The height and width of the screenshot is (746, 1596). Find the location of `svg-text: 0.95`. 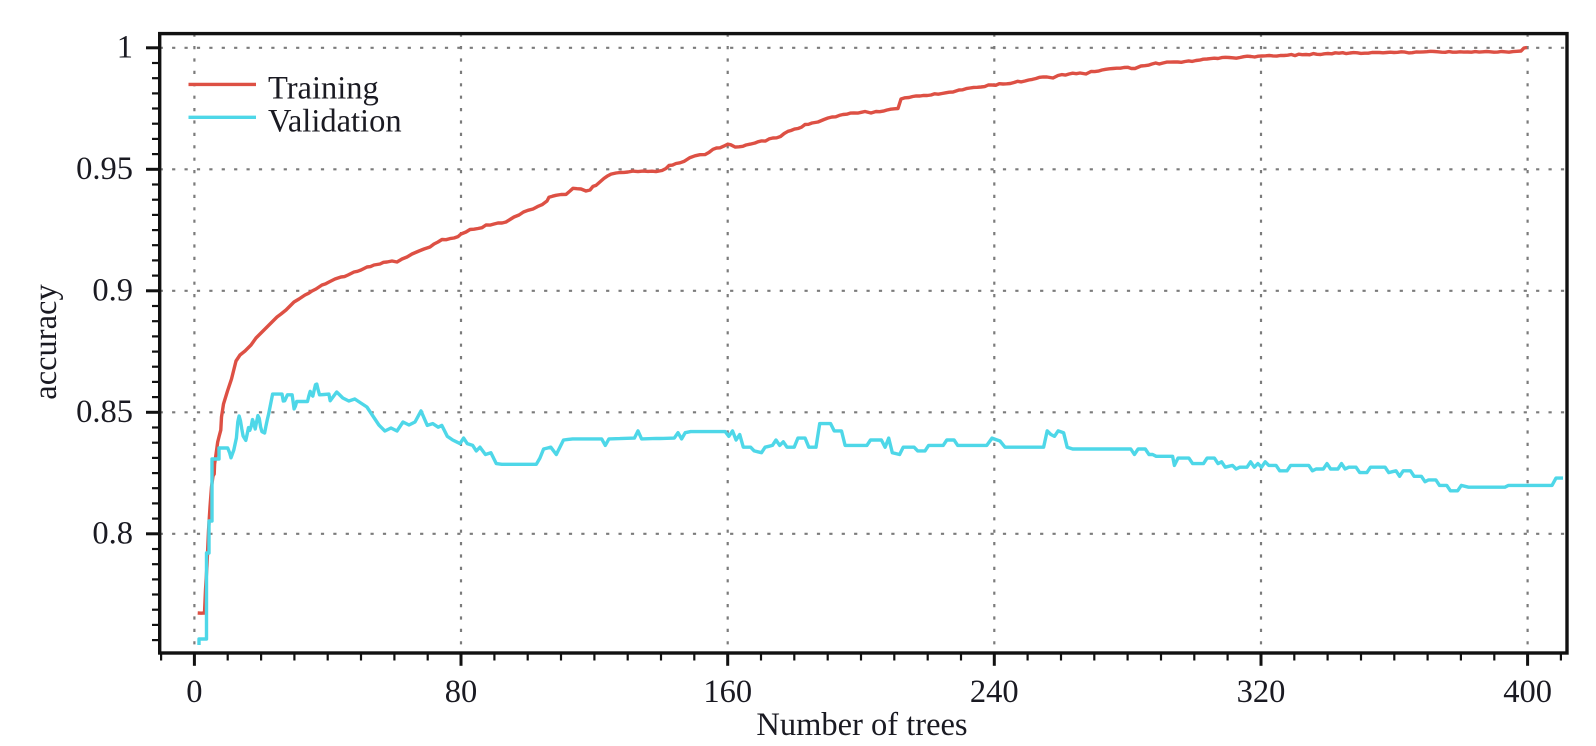

svg-text: 0.95 is located at coordinates (104, 169).